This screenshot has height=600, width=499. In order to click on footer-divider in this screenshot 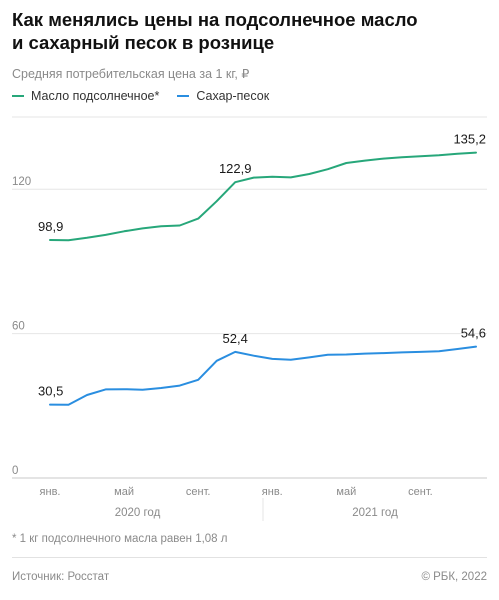, I will do `click(249, 557)`.